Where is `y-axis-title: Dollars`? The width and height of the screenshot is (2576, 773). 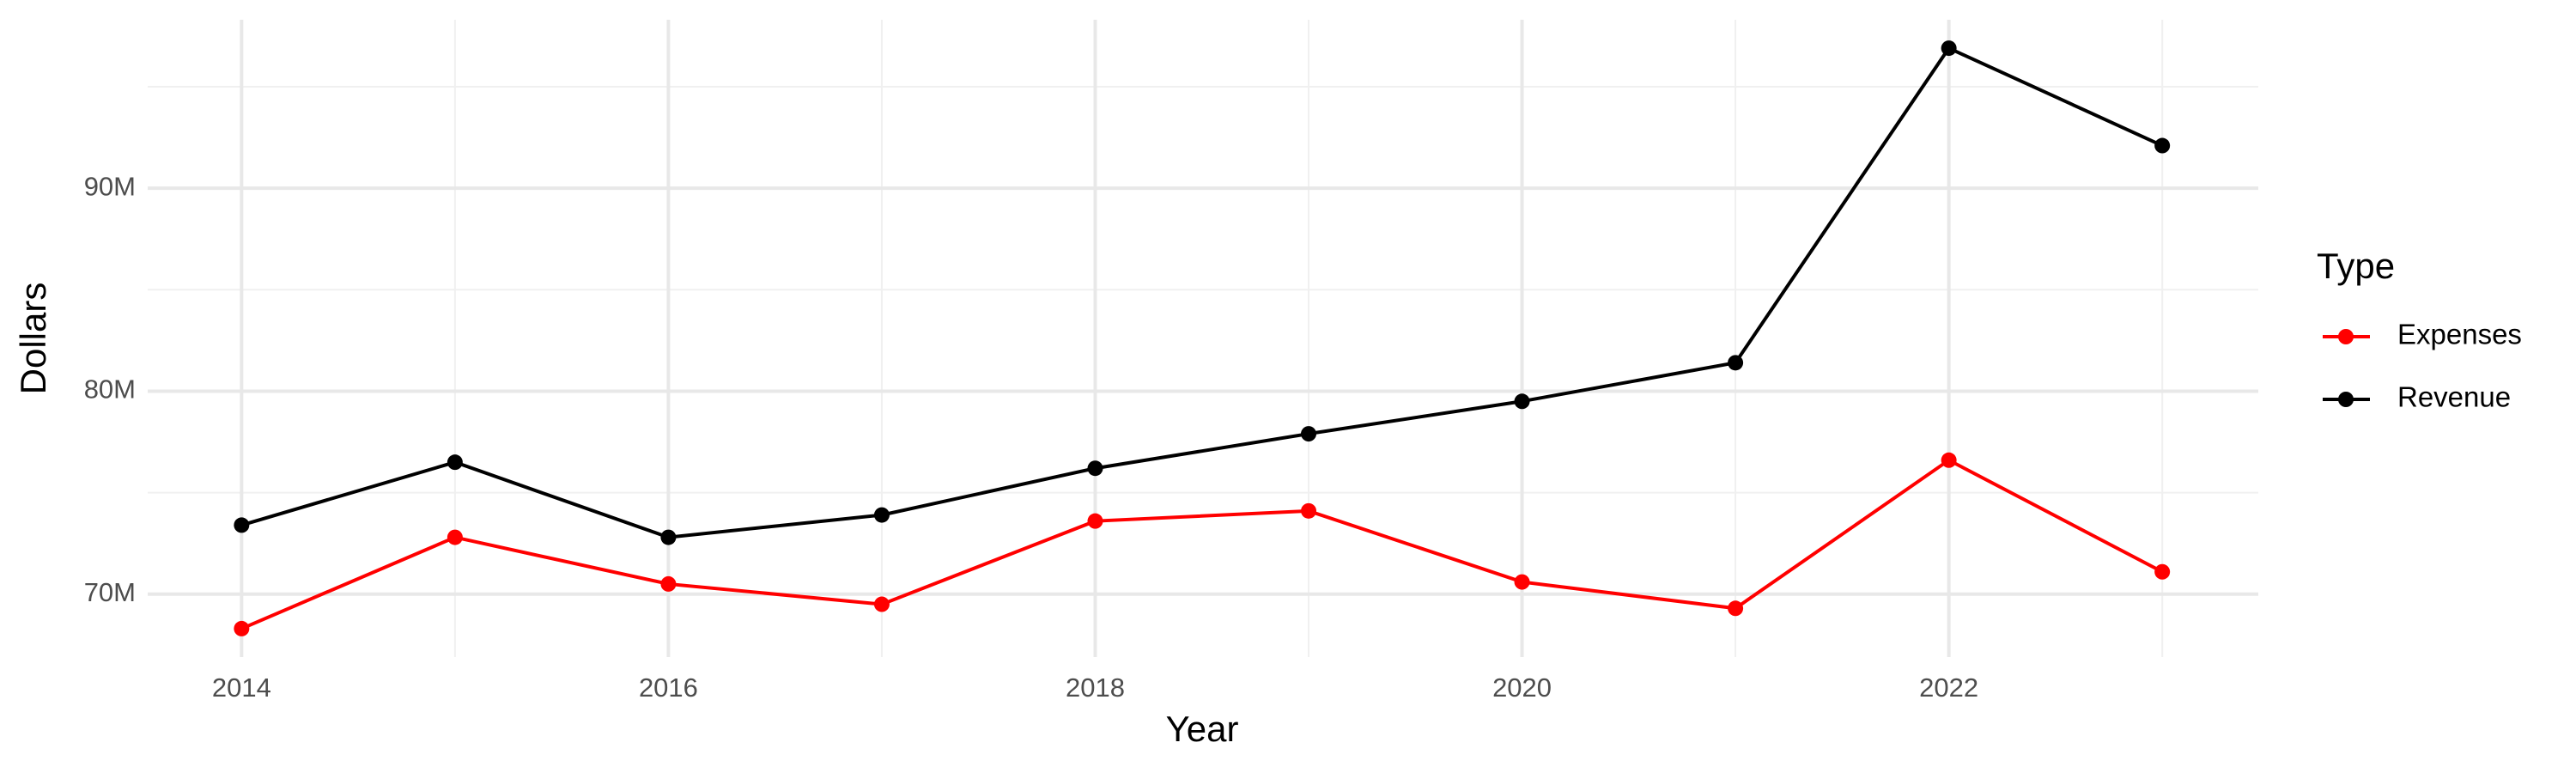 y-axis-title: Dollars is located at coordinates (33, 339).